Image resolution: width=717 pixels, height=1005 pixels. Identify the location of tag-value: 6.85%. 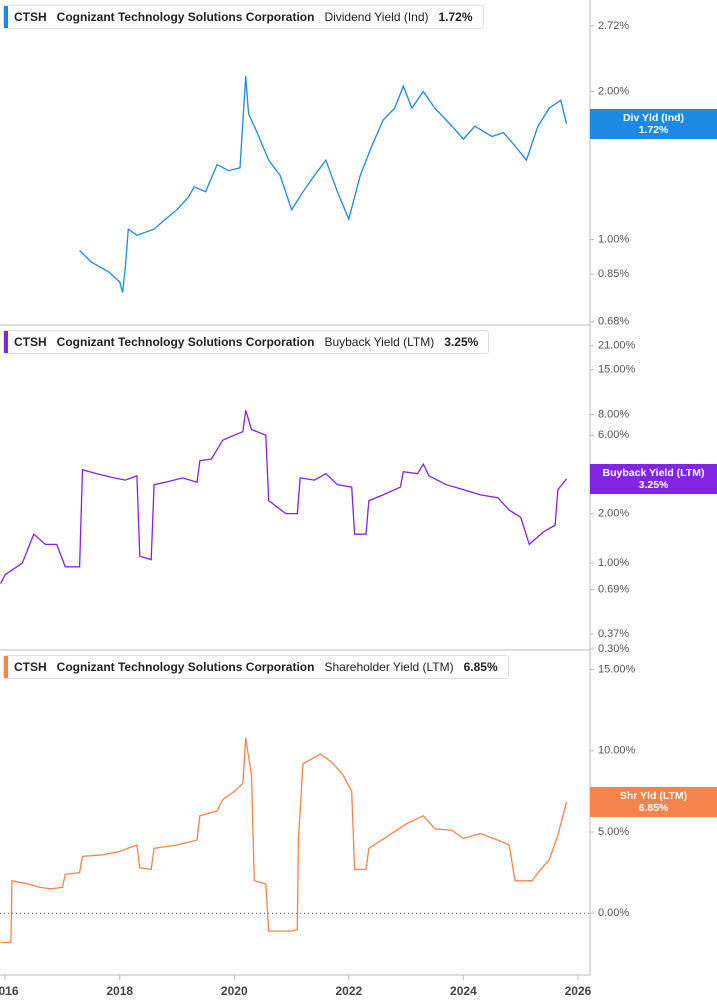
(653, 807).